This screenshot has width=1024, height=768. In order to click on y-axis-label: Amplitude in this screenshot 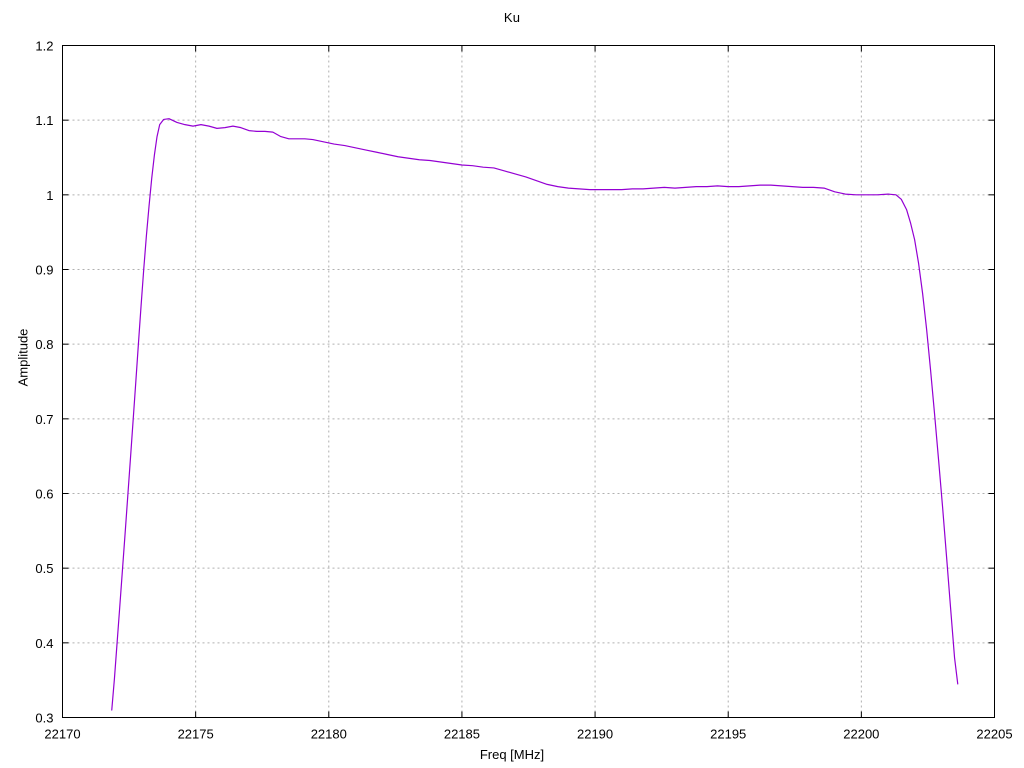, I will do `click(23, 357)`.